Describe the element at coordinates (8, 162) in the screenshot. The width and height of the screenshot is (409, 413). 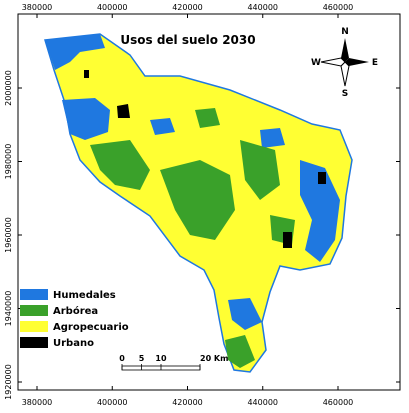
I see `y-label: 1980000` at that location.